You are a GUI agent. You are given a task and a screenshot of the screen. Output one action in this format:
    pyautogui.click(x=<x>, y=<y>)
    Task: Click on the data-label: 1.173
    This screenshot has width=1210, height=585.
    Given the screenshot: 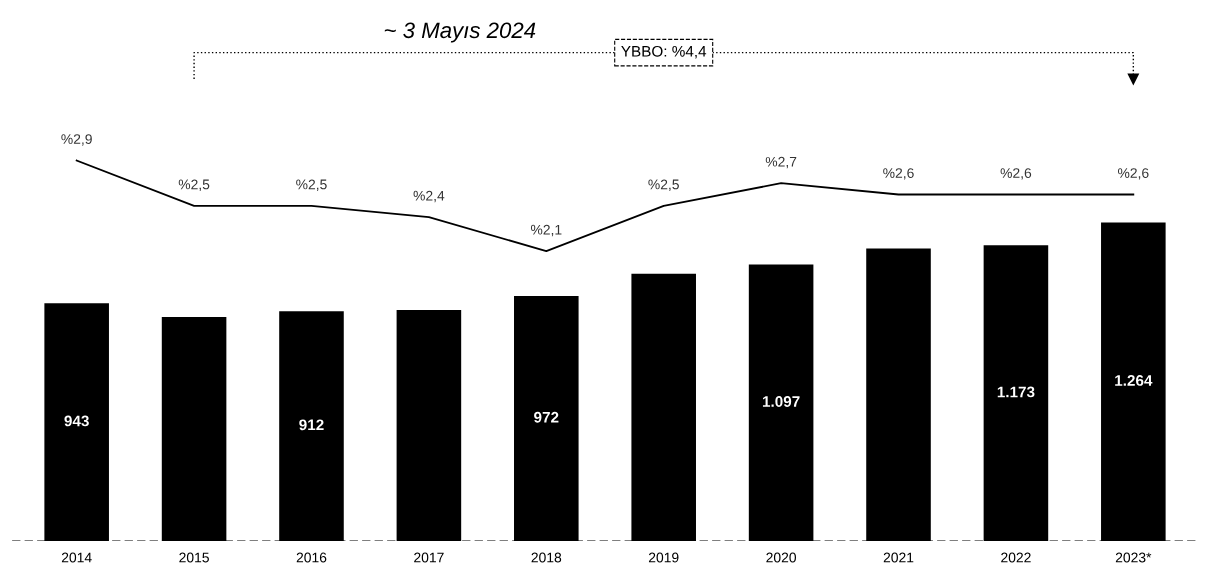 What is the action you would take?
    pyautogui.click(x=1016, y=392)
    